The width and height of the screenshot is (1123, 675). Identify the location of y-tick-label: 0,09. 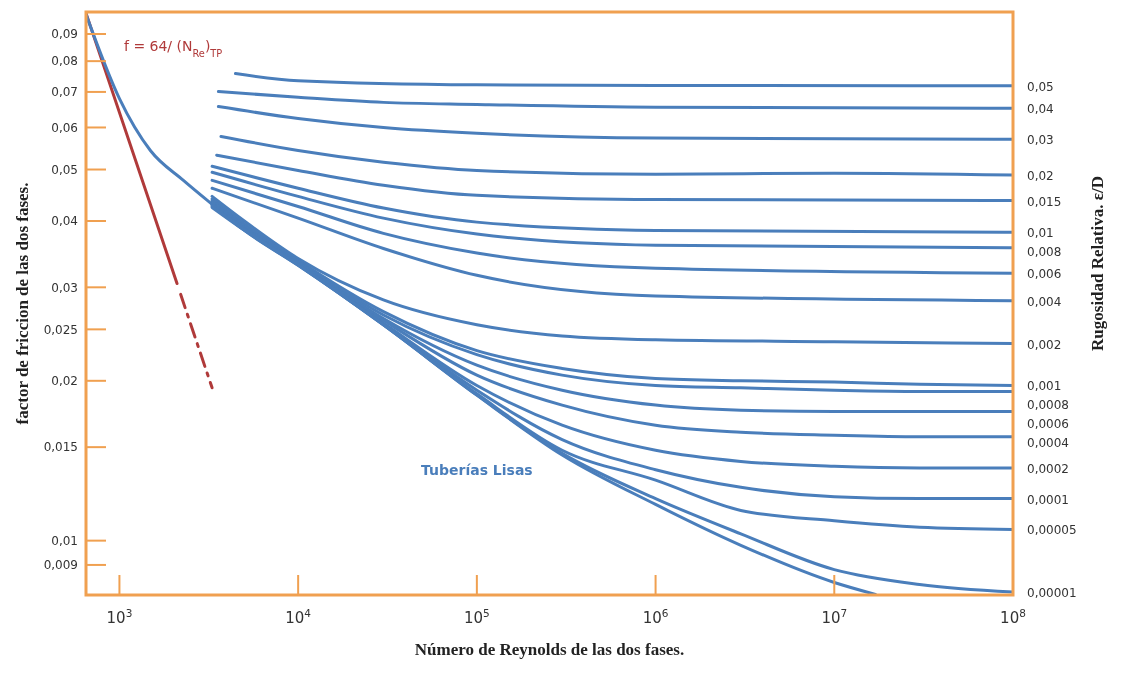
(64, 34).